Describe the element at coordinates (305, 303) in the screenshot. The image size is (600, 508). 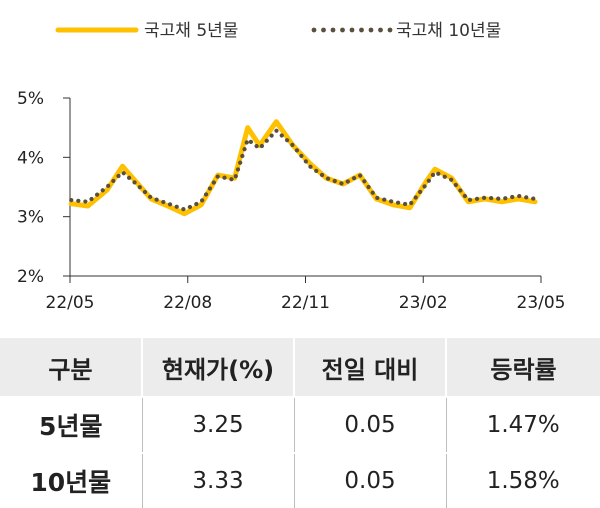
I see `x-tick-label: 22/11` at that location.